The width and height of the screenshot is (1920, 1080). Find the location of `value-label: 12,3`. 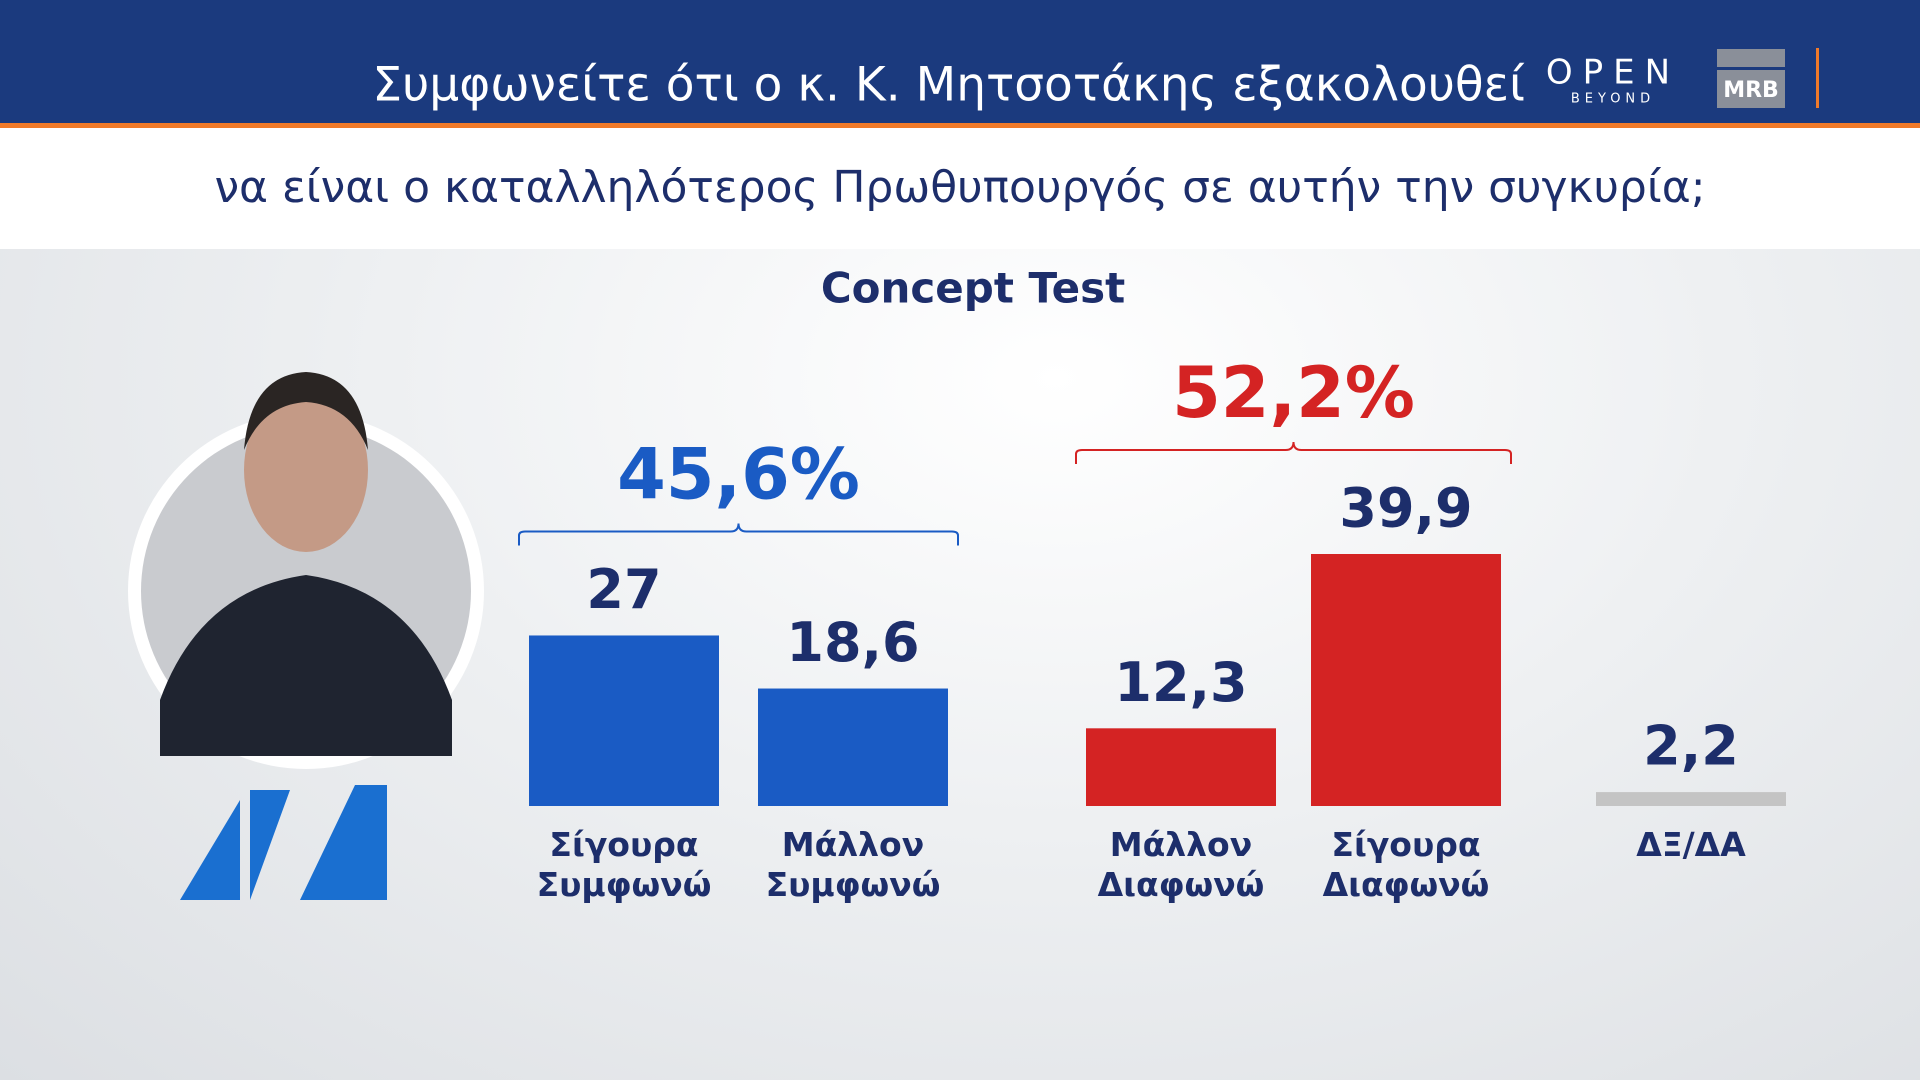

value-label: 12,3 is located at coordinates (1180, 682).